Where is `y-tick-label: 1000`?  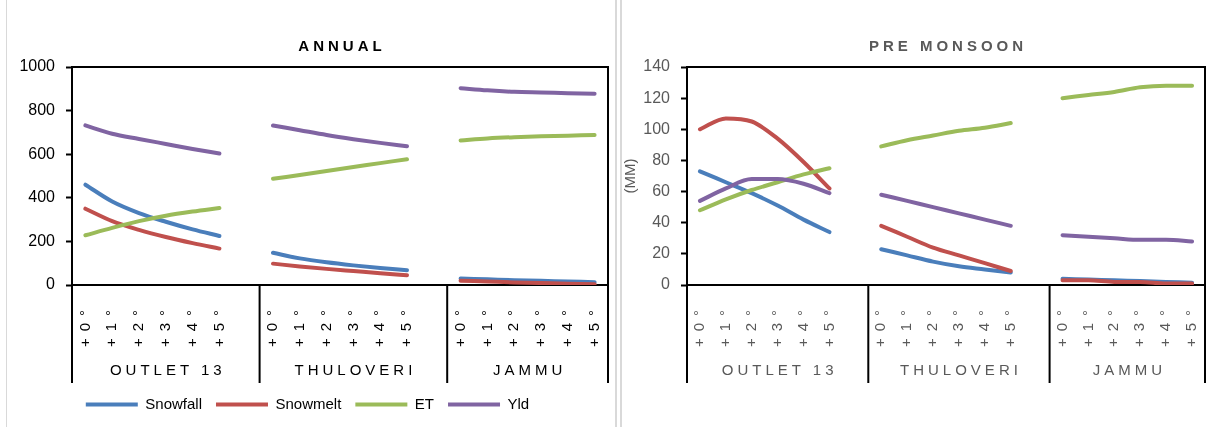 y-tick-label: 1000 is located at coordinates (37, 66).